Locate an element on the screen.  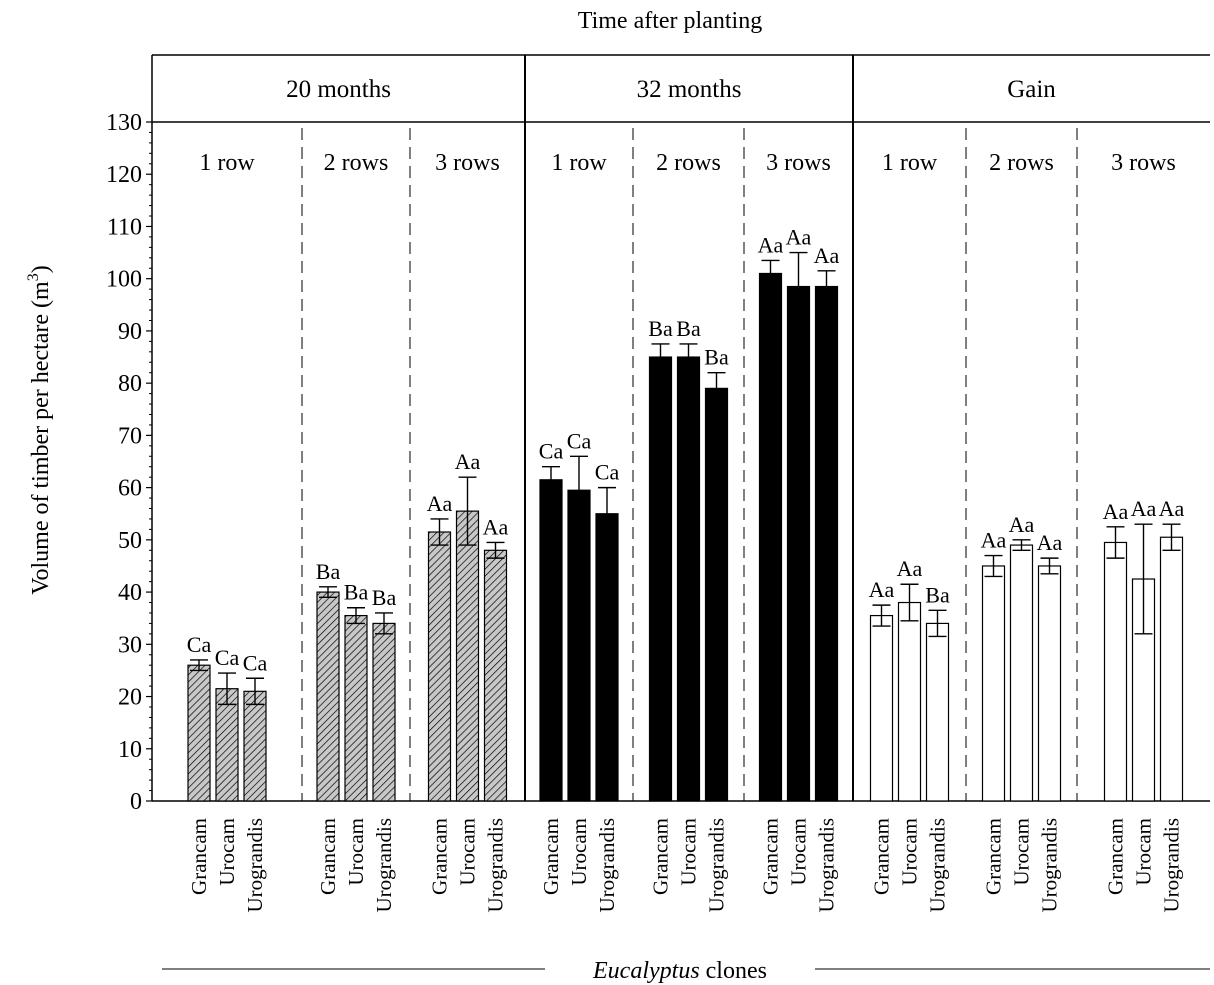
y-axis-title-close: ) is located at coordinates (41, 269).